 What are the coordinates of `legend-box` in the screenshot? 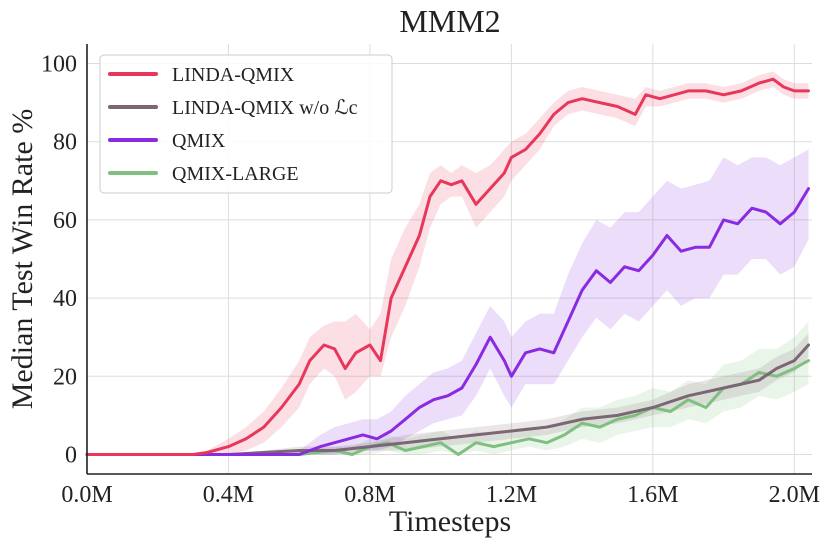 It's located at (246, 124).